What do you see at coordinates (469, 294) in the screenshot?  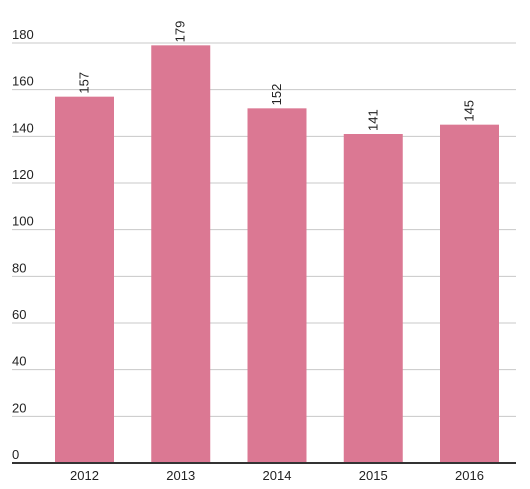 I see `bar-2016` at bounding box center [469, 294].